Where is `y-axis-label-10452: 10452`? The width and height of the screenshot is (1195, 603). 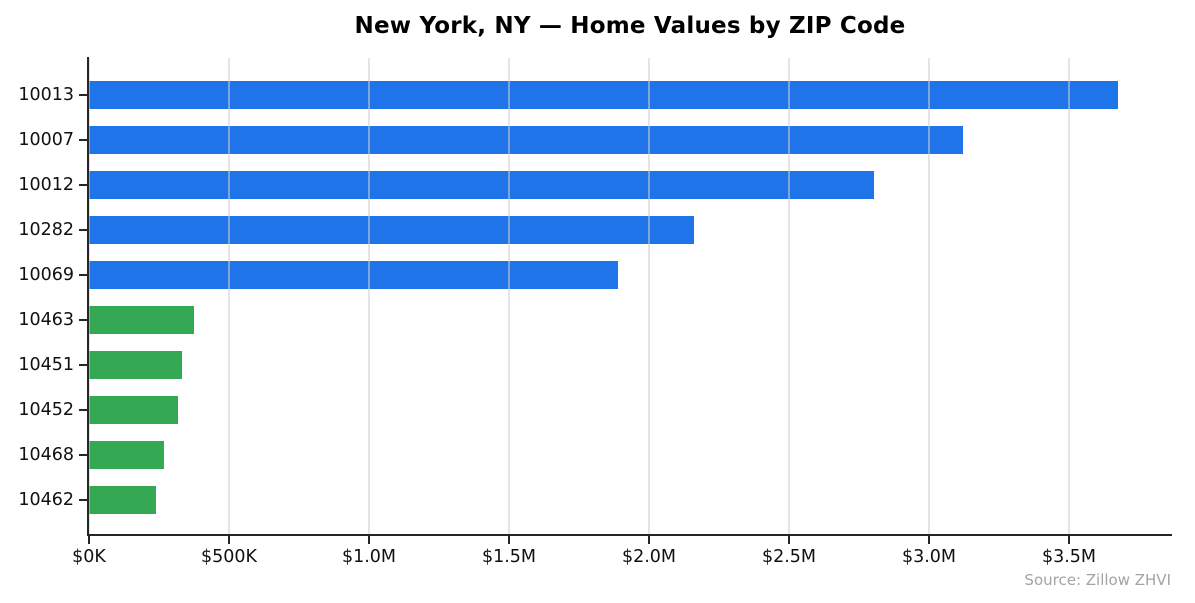
y-axis-label-10452: 10452 is located at coordinates (46, 410).